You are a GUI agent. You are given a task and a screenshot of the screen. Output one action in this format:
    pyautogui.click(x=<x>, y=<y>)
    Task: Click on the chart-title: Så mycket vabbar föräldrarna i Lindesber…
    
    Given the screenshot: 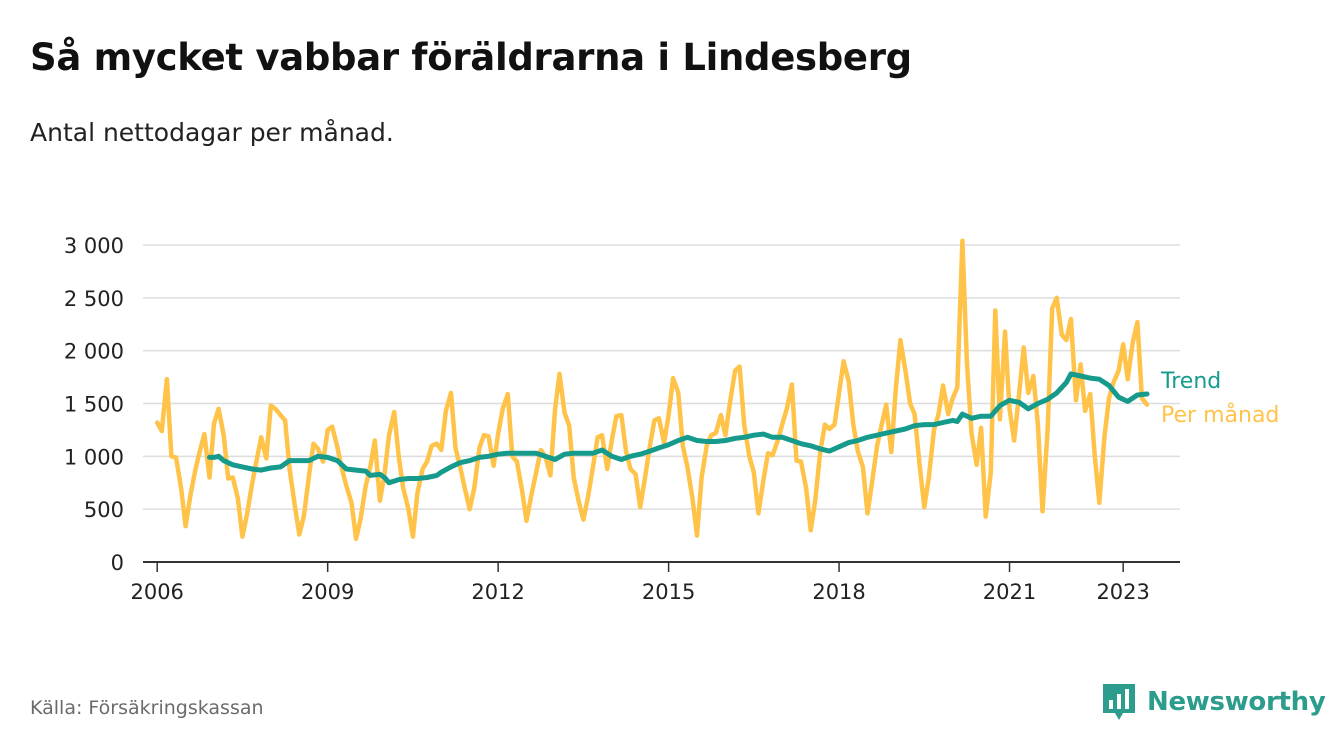 What is the action you would take?
    pyautogui.click(x=471, y=57)
    